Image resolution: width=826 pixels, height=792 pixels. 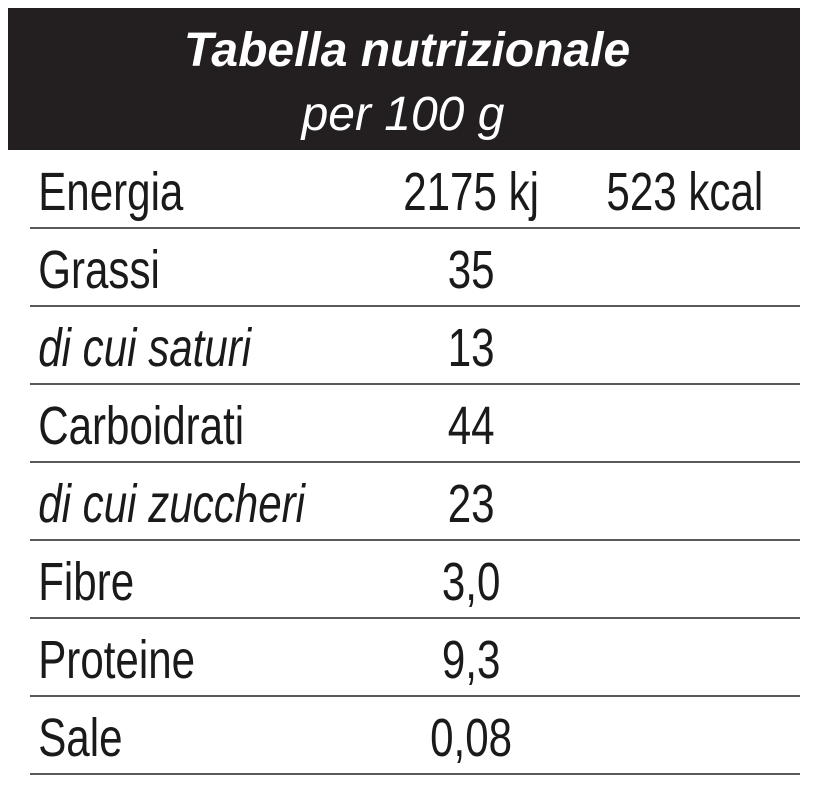 What do you see at coordinates (86, 582) in the screenshot?
I see `row-label: Fibre` at bounding box center [86, 582].